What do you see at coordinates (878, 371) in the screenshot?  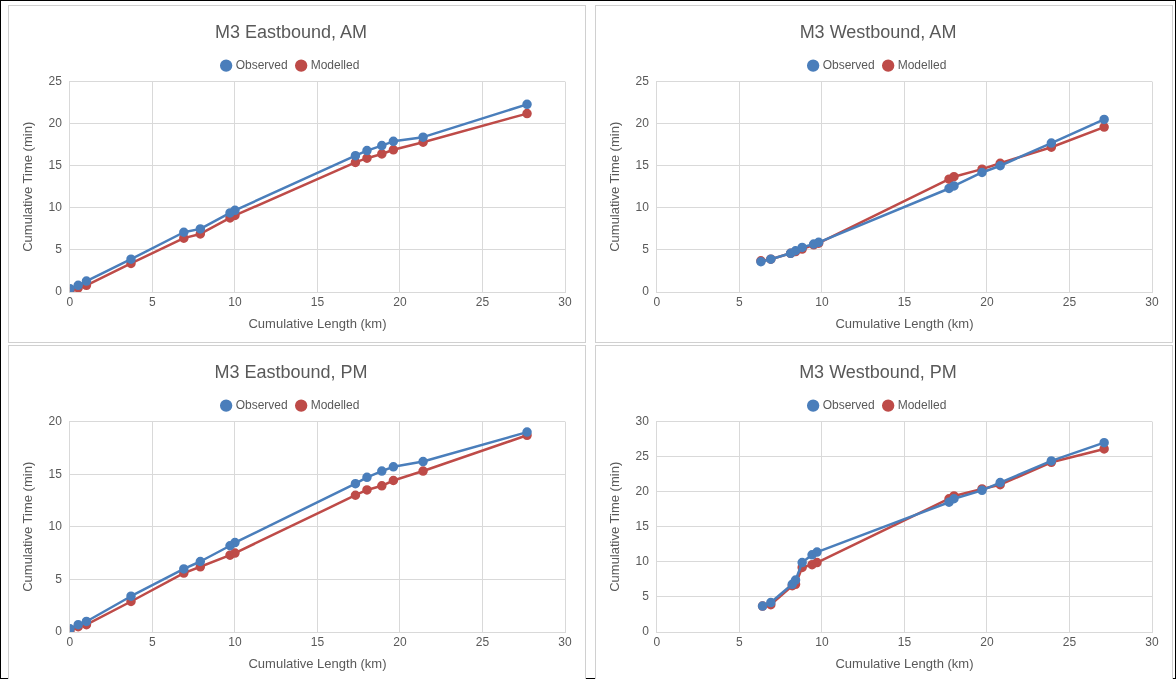 I see `chart-title: M3 Westbound, PM` at bounding box center [878, 371].